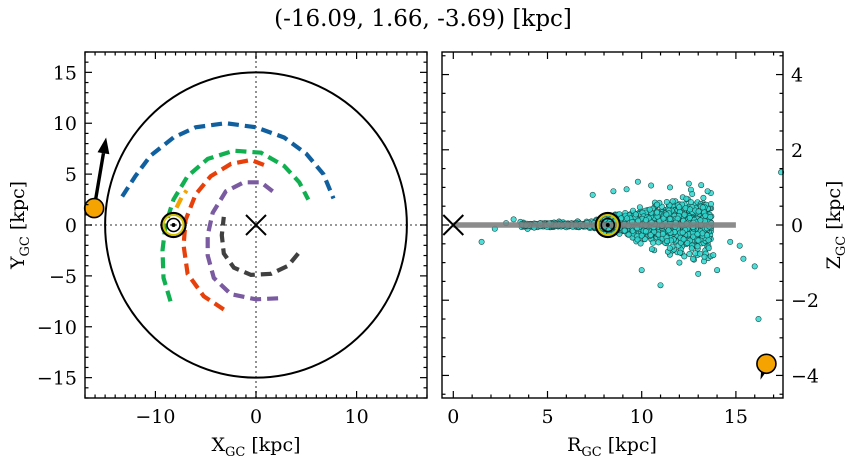  I want to click on xy-plot-ylabel: YGC [kpc], so click(20, 225).